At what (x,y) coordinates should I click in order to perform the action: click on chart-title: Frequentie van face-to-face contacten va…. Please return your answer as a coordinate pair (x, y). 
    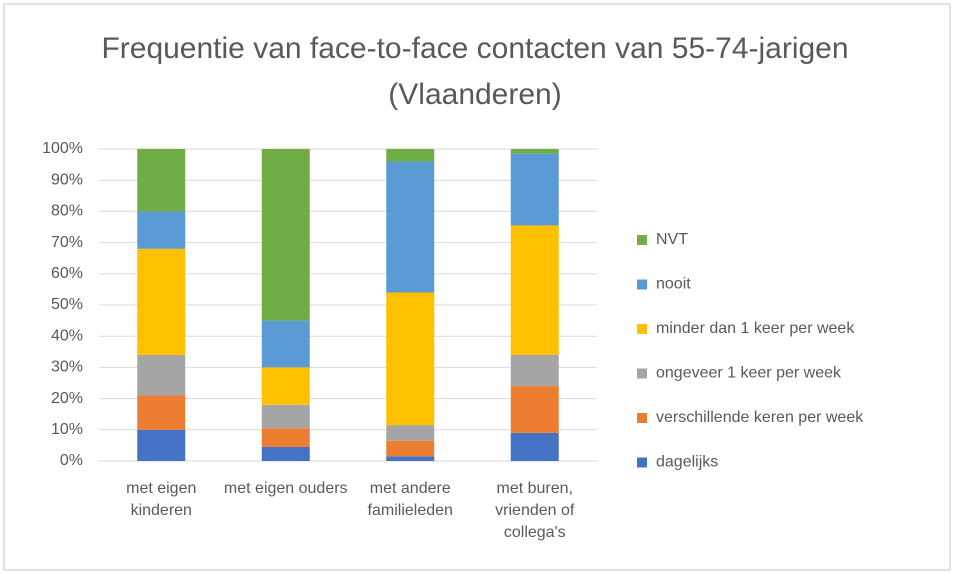
    Looking at the image, I should click on (475, 71).